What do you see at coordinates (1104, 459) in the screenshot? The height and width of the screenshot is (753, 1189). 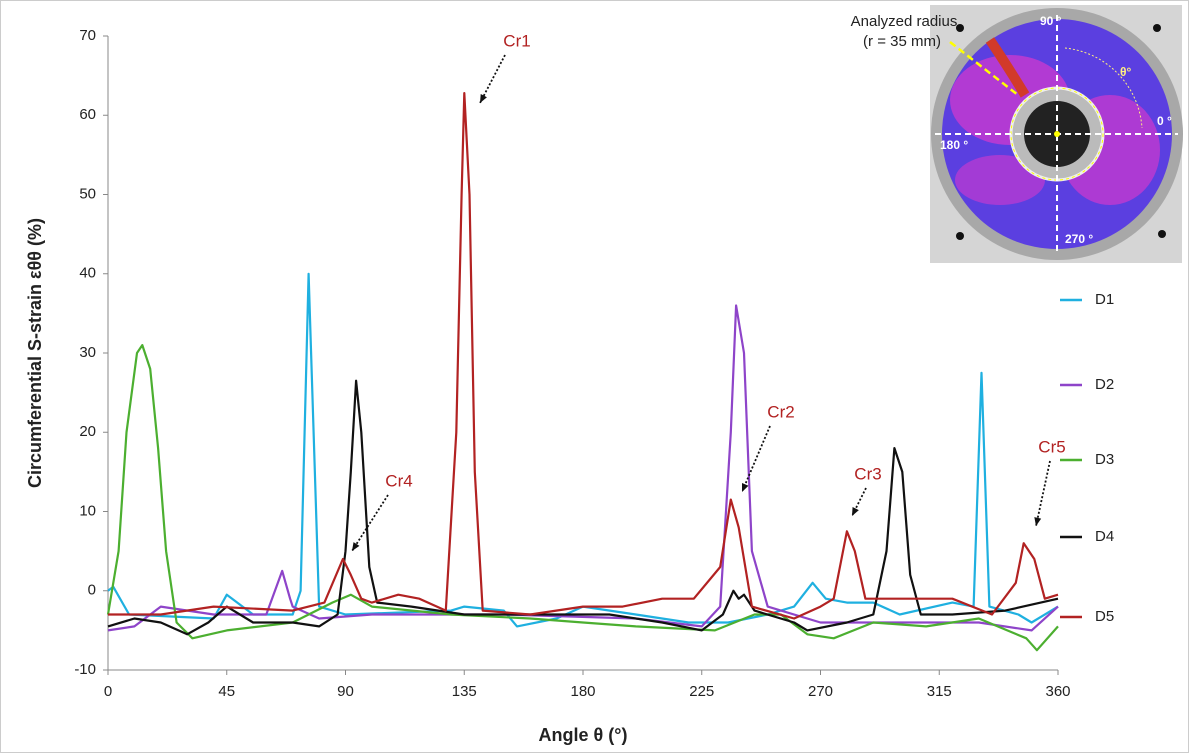 I see `legend-label: D3` at bounding box center [1104, 459].